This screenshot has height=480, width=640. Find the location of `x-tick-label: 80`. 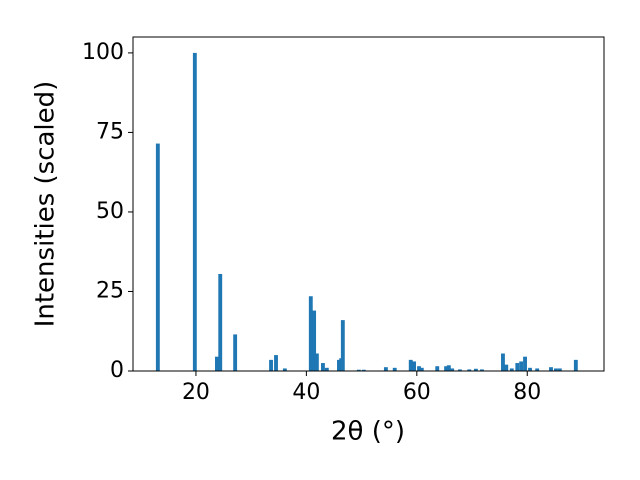

x-tick-label: 80 is located at coordinates (527, 392).